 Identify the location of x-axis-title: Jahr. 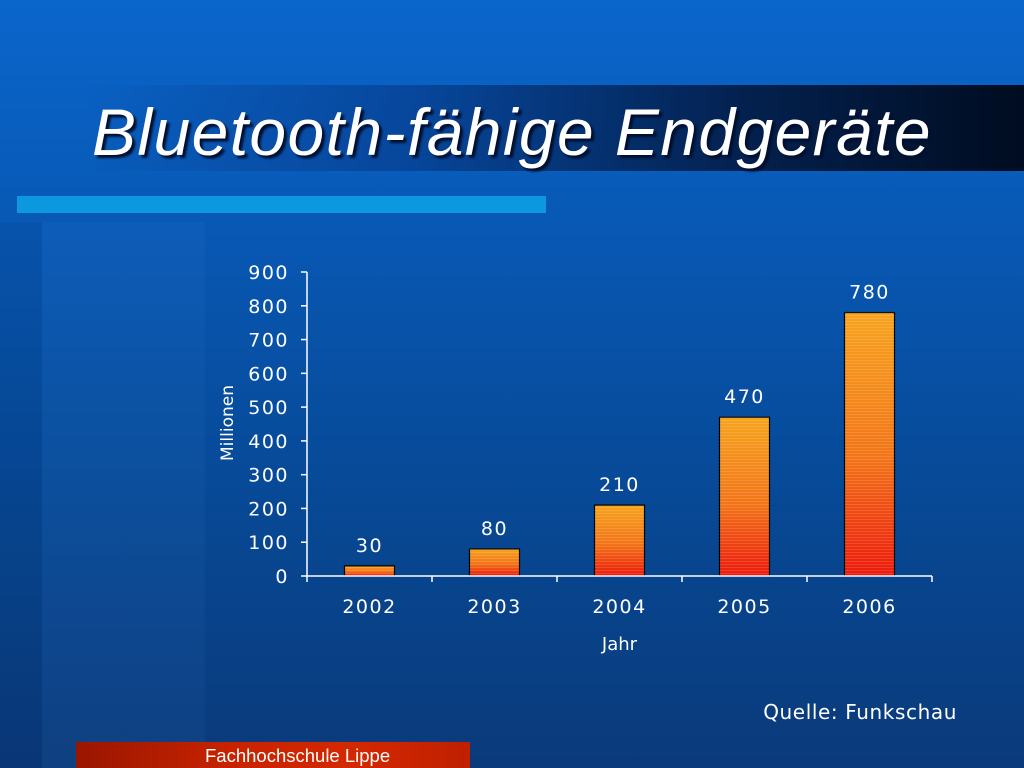
(619, 644).